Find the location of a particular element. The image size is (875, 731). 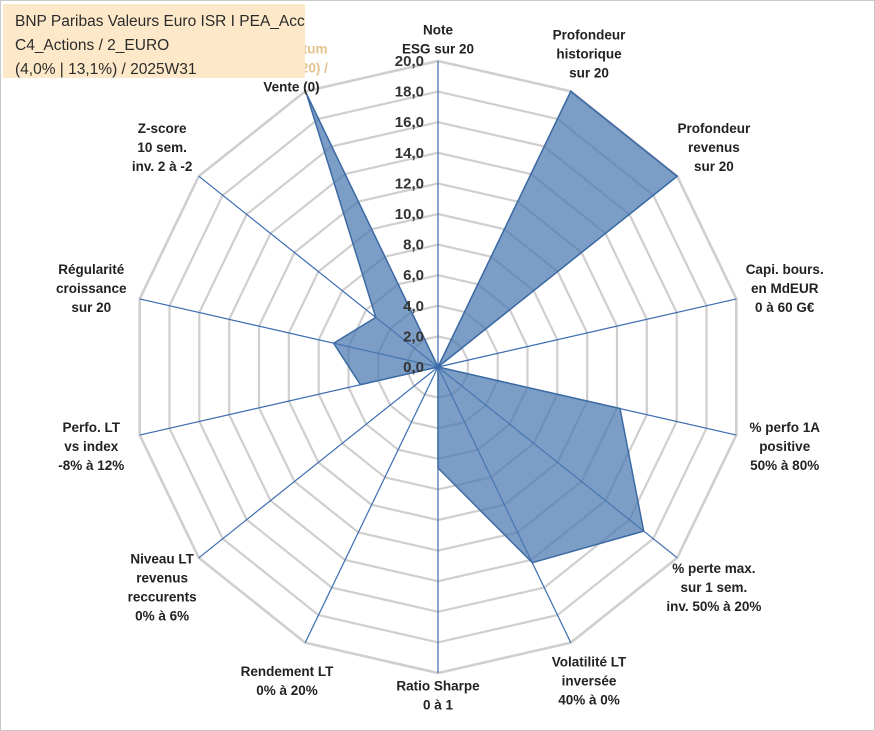

category-label-line: Vente (0) is located at coordinates (291, 87).